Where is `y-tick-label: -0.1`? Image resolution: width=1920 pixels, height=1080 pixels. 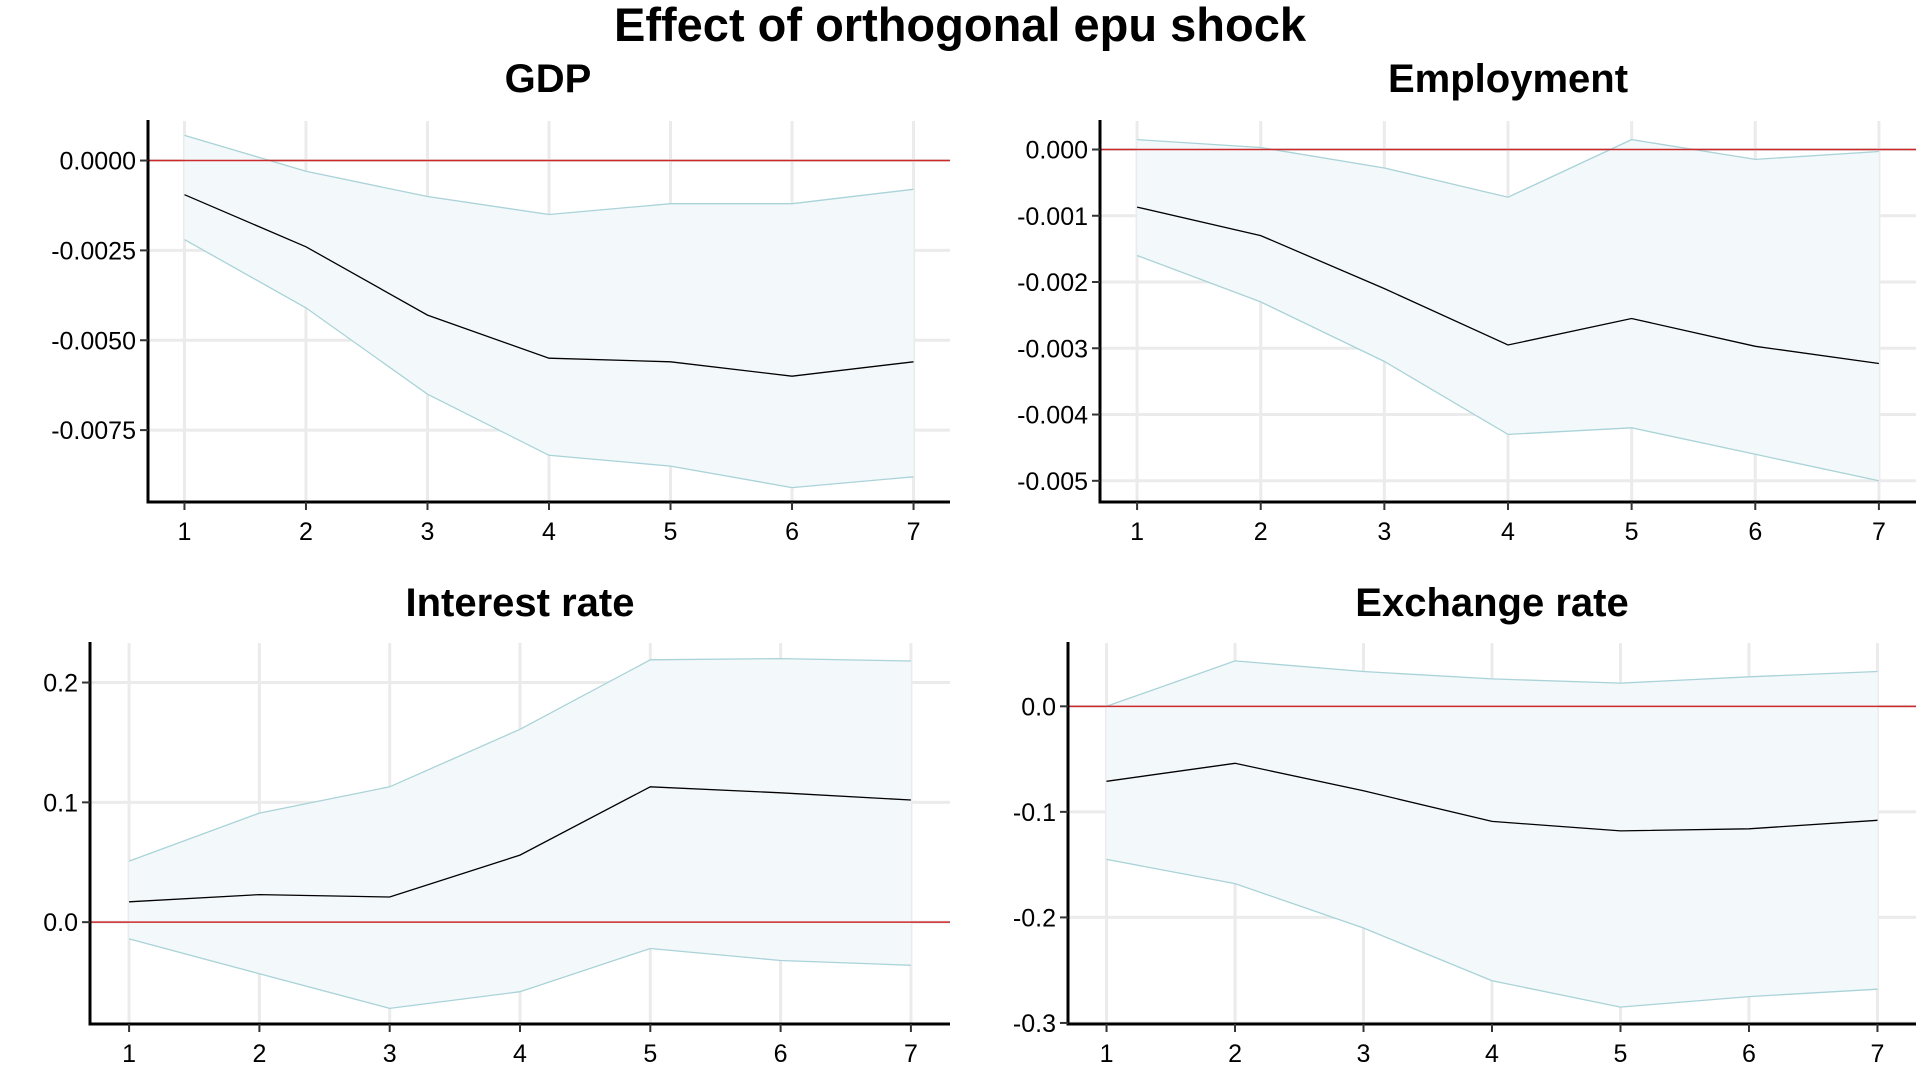
y-tick-label: -0.1 is located at coordinates (1034, 813).